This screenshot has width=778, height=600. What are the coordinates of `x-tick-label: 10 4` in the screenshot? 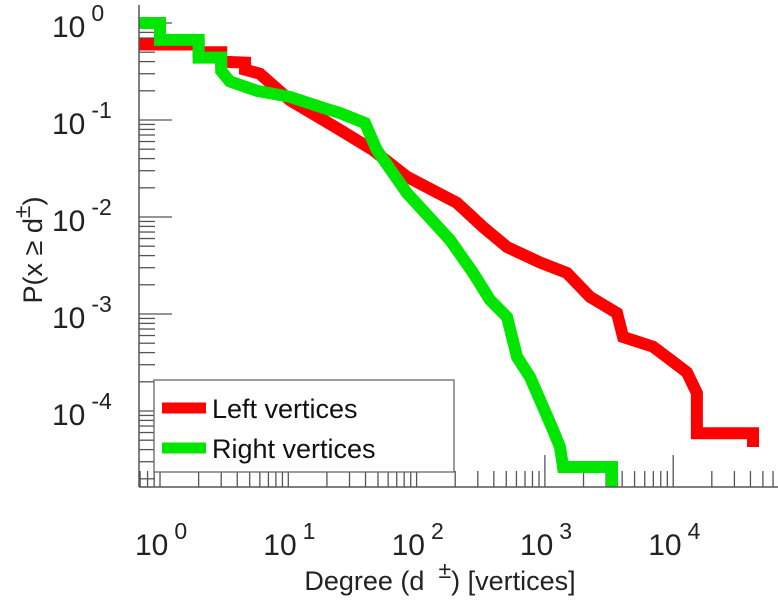 It's located at (674, 540).